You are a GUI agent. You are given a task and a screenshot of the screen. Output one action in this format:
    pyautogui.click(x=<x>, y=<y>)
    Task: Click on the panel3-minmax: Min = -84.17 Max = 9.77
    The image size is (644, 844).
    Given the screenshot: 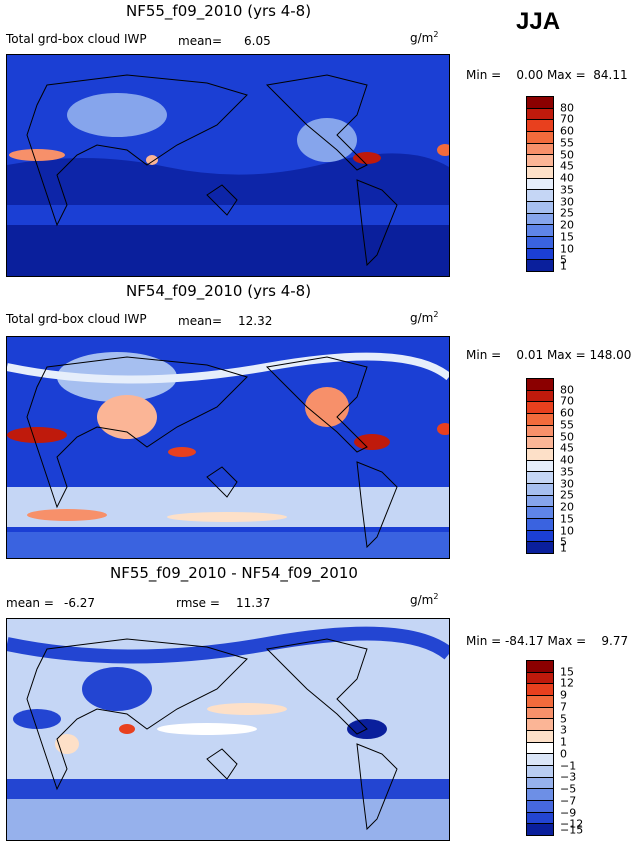 What is the action you would take?
    pyautogui.click(x=547, y=641)
    